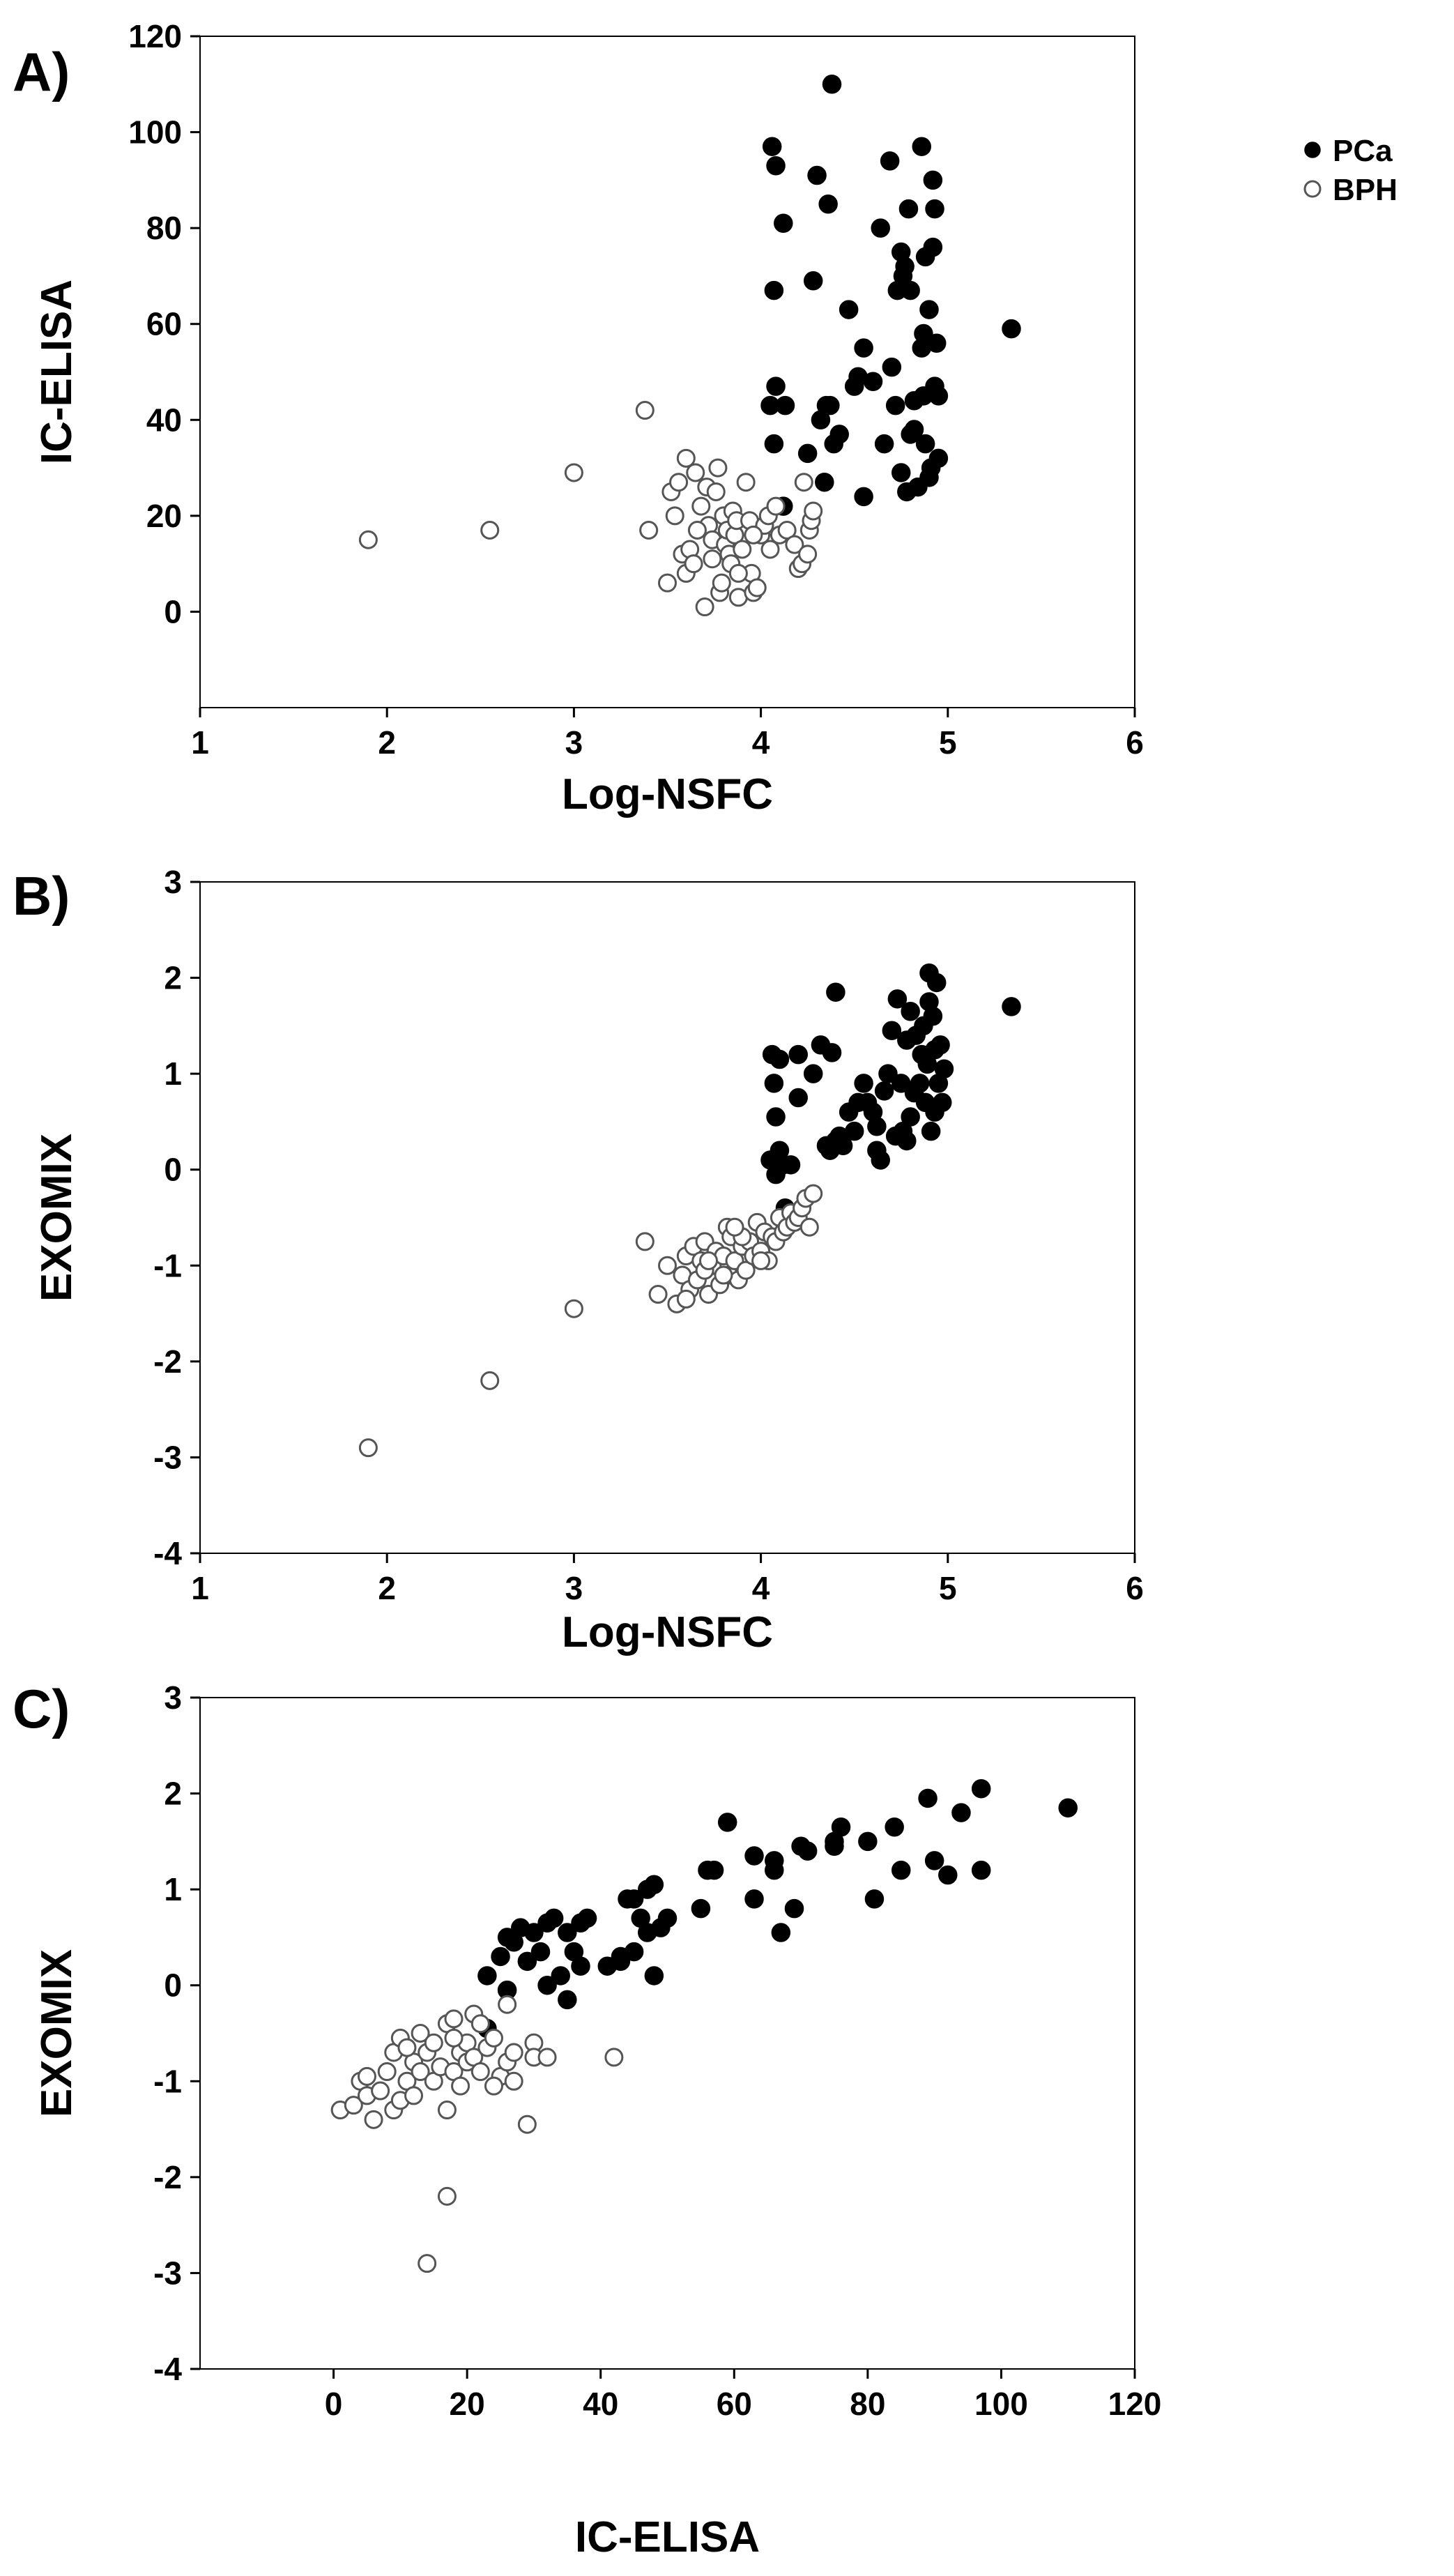 The image size is (1454, 2576). What do you see at coordinates (164, 420) in the screenshot?
I see `y-tick-label: 40` at bounding box center [164, 420].